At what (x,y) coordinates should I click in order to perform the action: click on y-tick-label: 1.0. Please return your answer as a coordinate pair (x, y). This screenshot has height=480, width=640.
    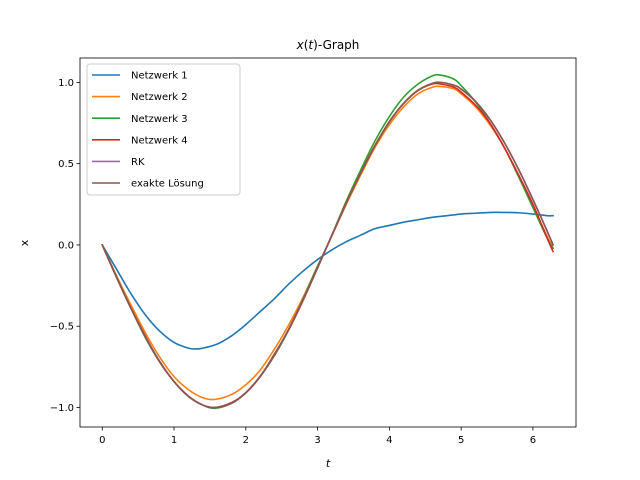
    Looking at the image, I should click on (66, 83).